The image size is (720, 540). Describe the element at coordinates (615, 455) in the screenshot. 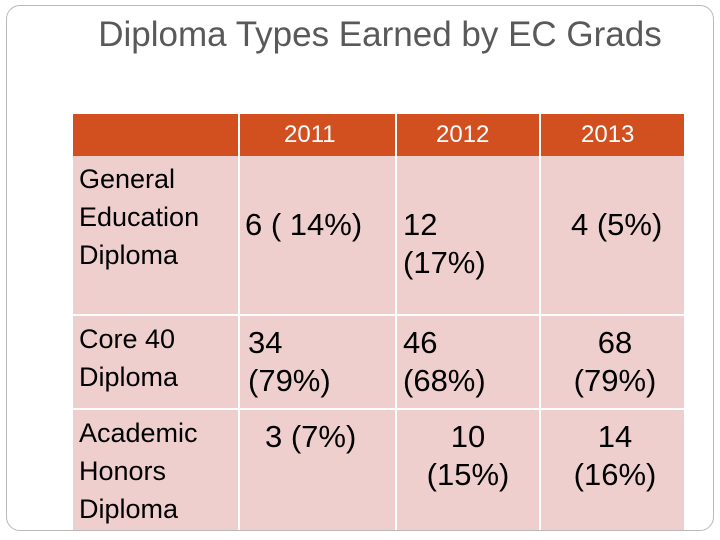

I see `cell-academic-2013: 14 (16%)` at that location.